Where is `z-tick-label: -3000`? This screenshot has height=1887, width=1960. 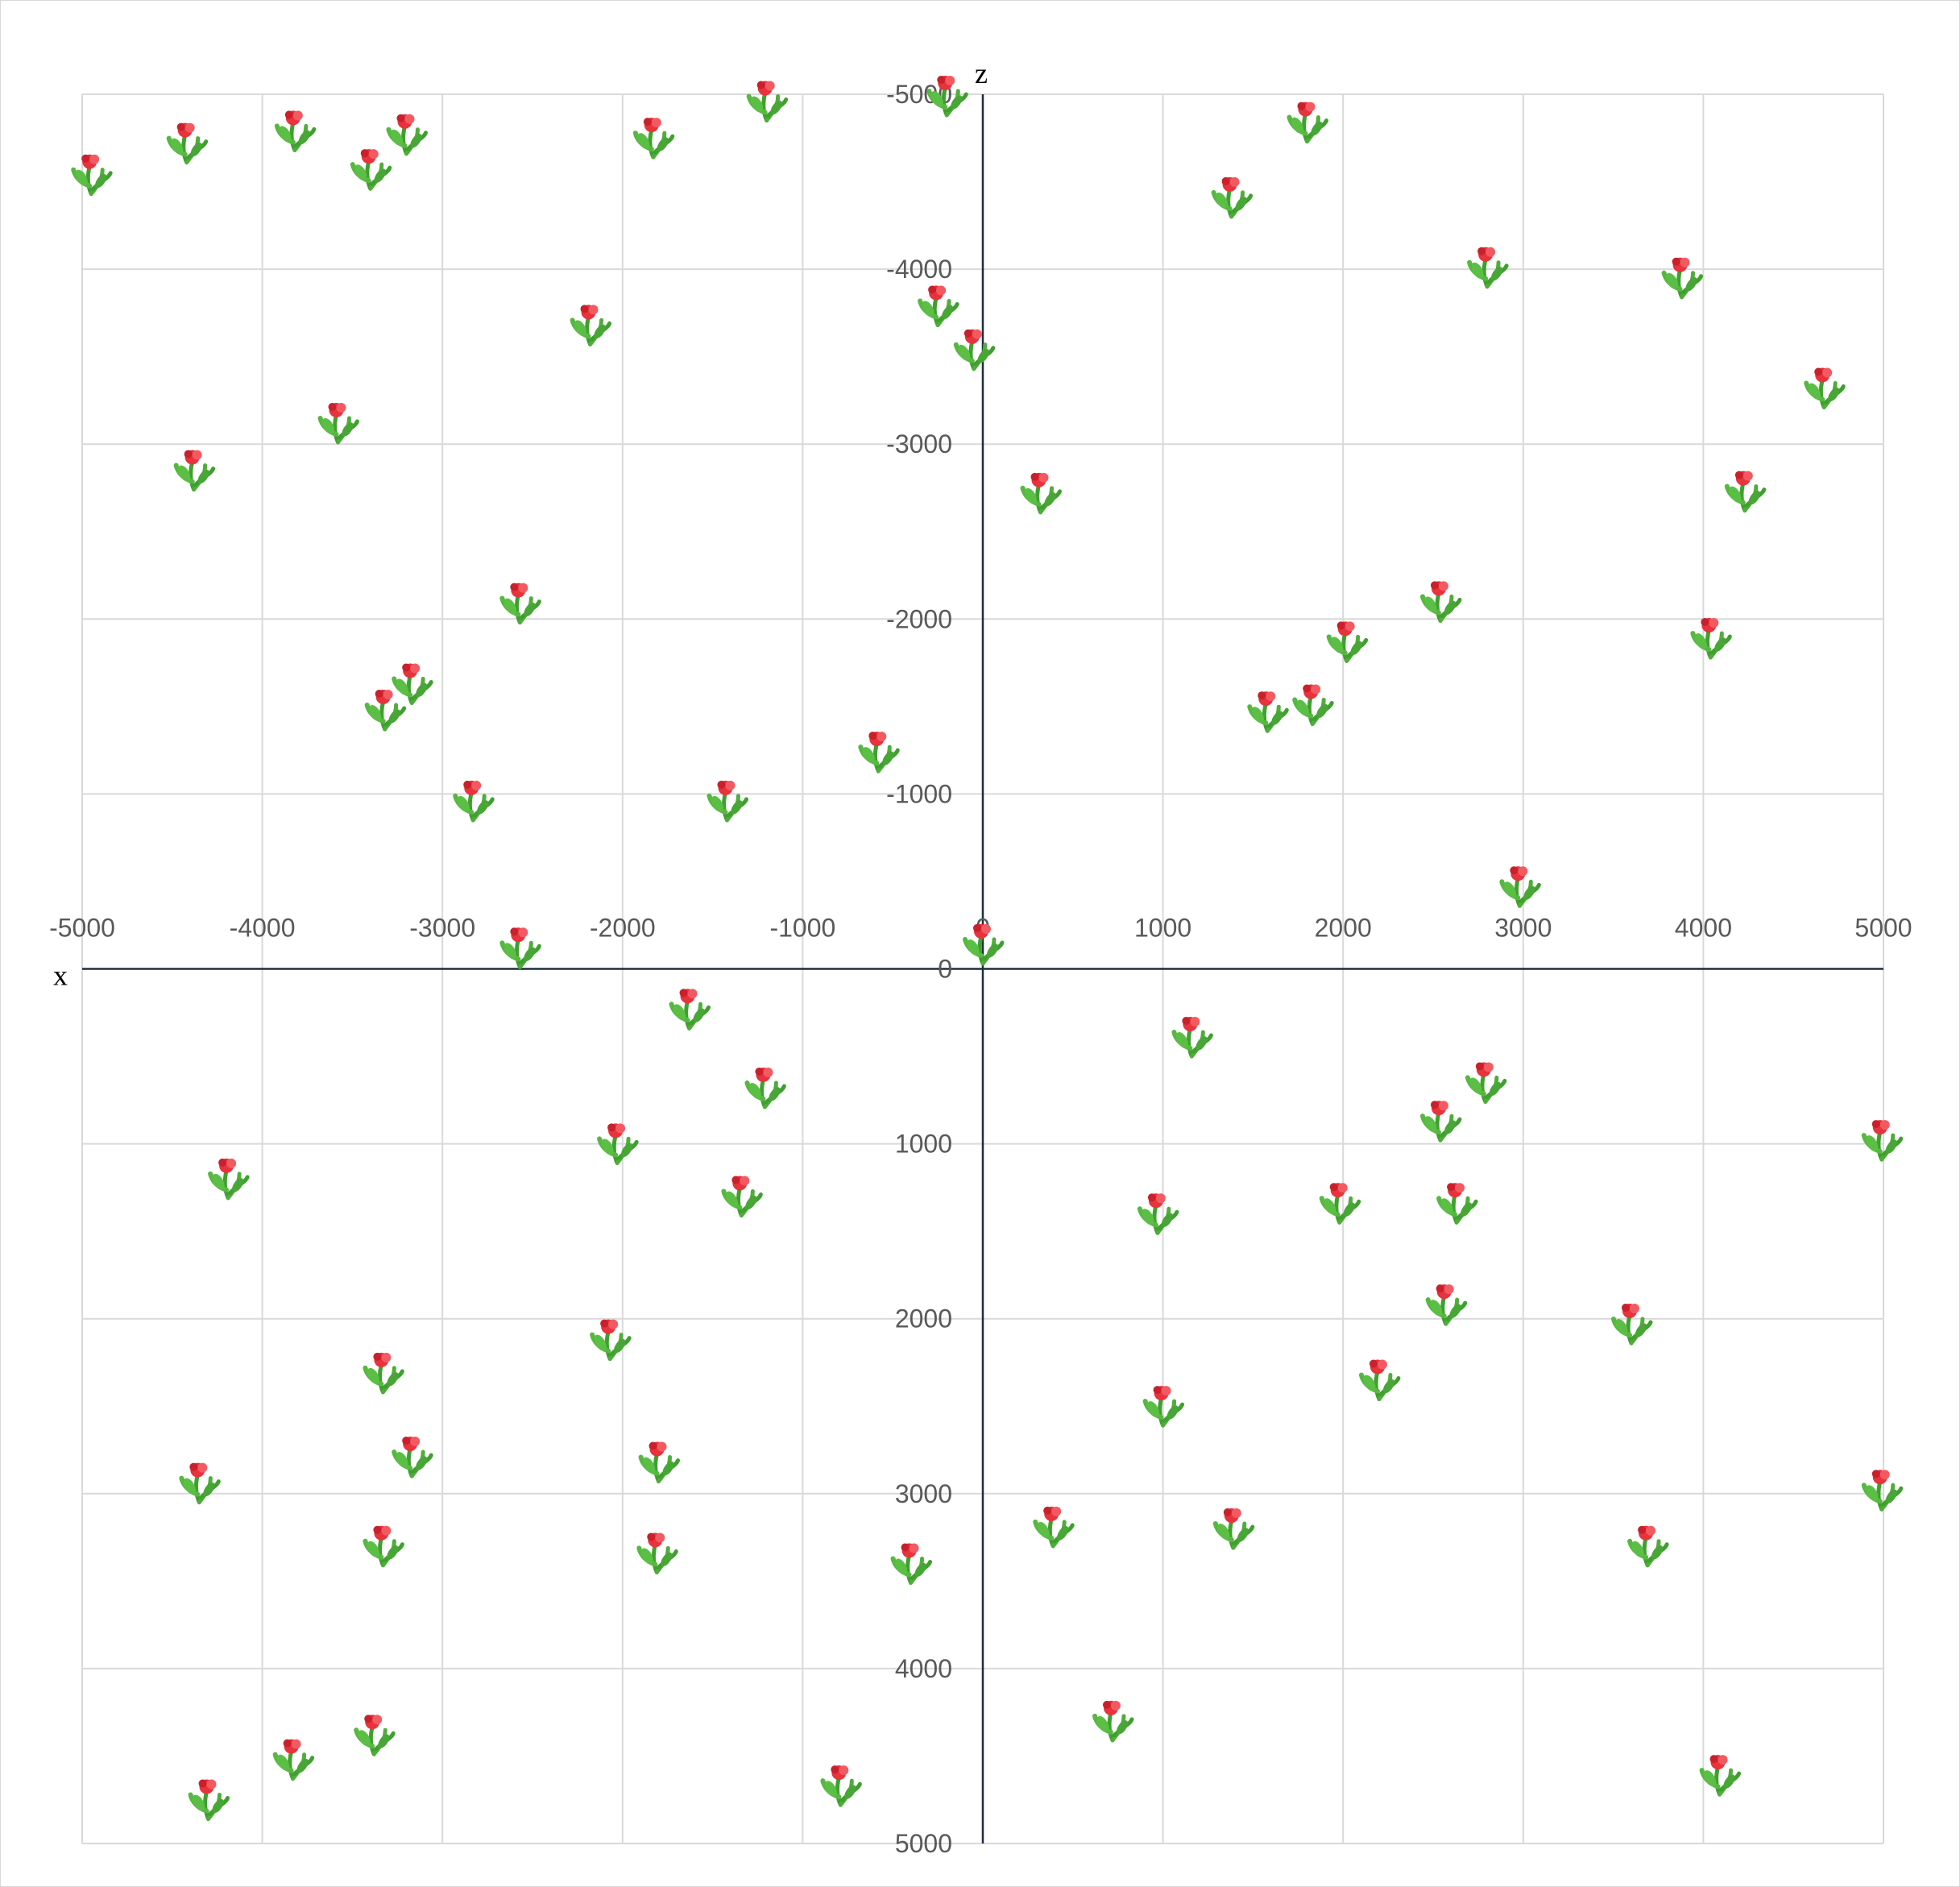
z-tick-label: -3000 is located at coordinates (919, 443).